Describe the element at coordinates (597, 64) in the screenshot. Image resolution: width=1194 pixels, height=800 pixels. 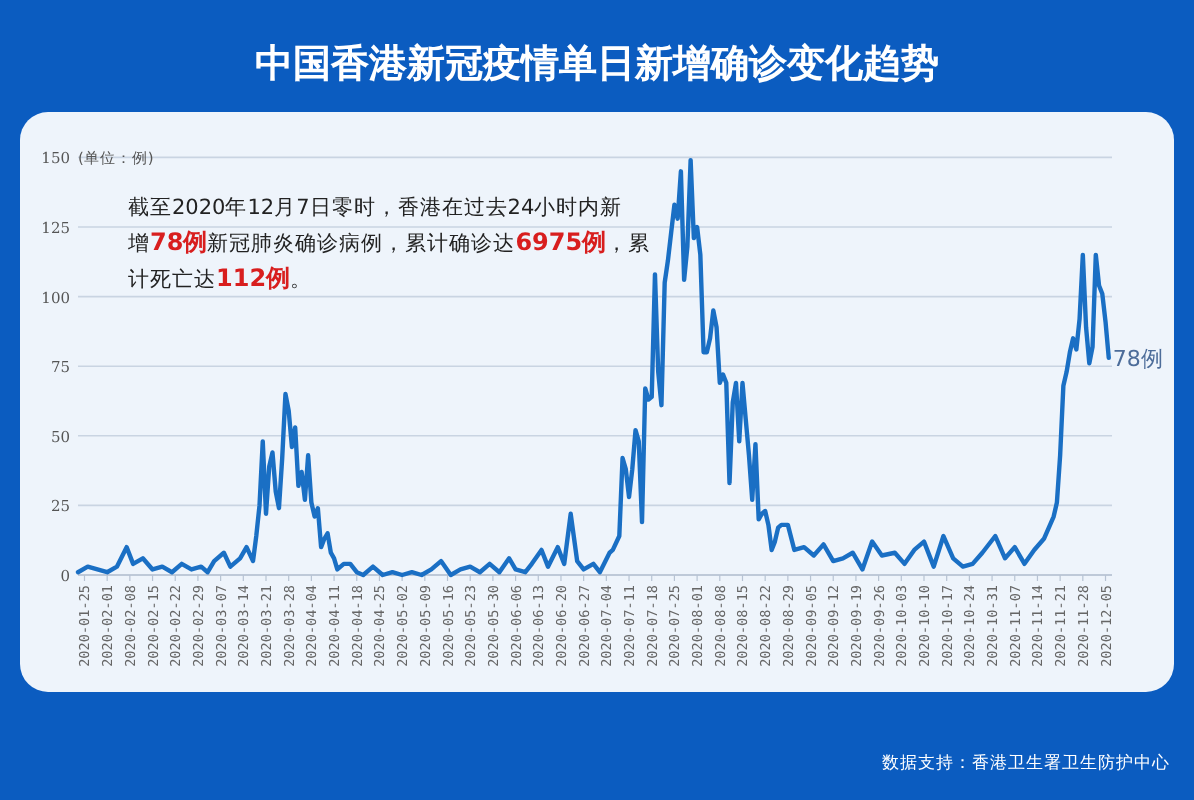
I see `chart-title: 中国香港新冠疫情单日新增确诊变化趋势` at that location.